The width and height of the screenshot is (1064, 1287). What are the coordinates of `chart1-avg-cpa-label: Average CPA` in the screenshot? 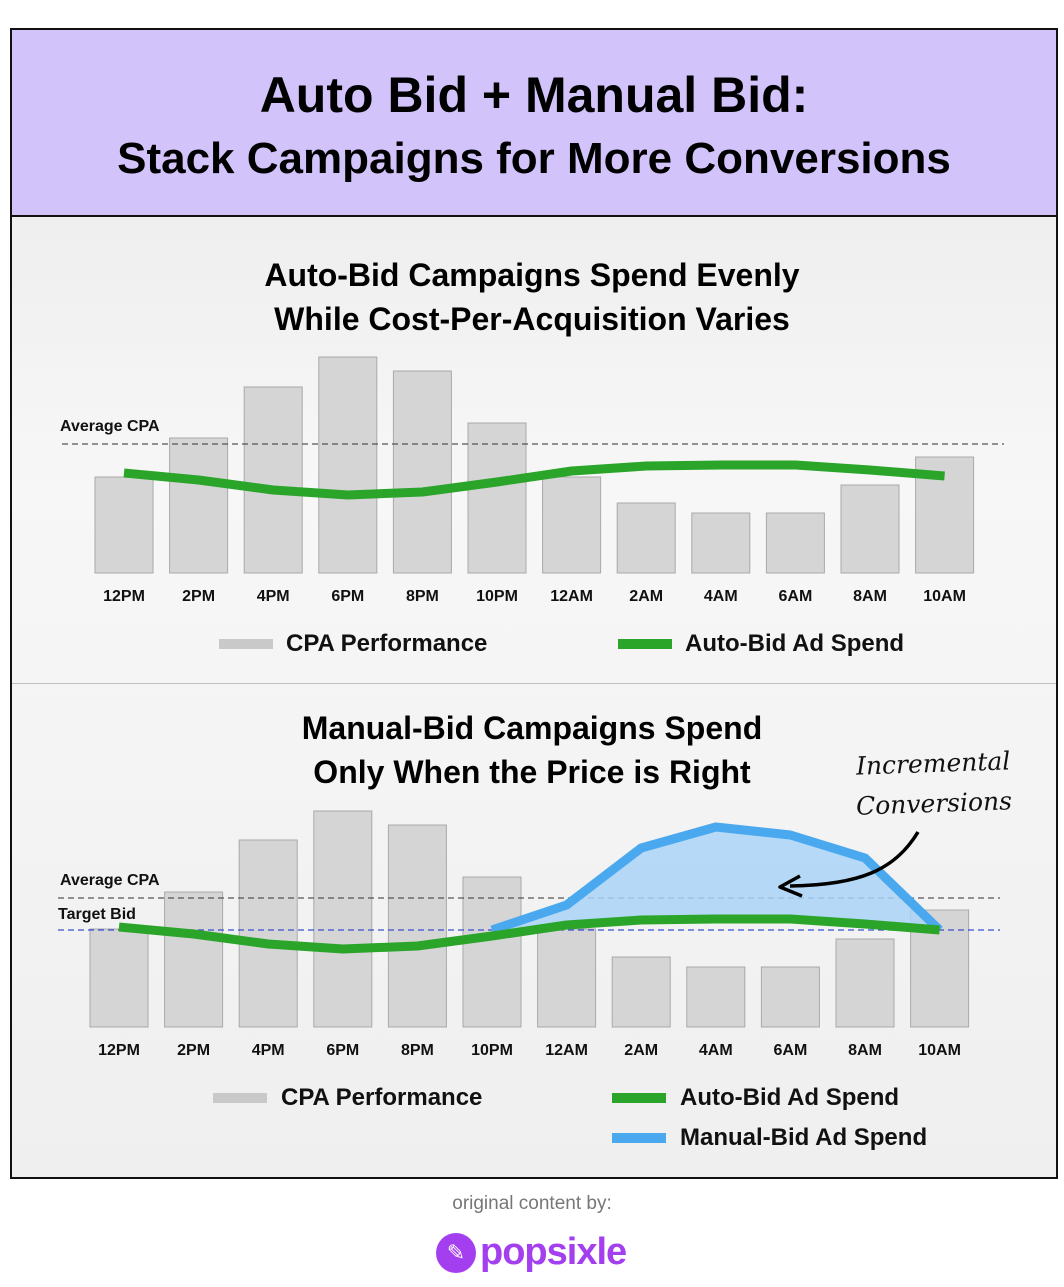 It's located at (110, 426).